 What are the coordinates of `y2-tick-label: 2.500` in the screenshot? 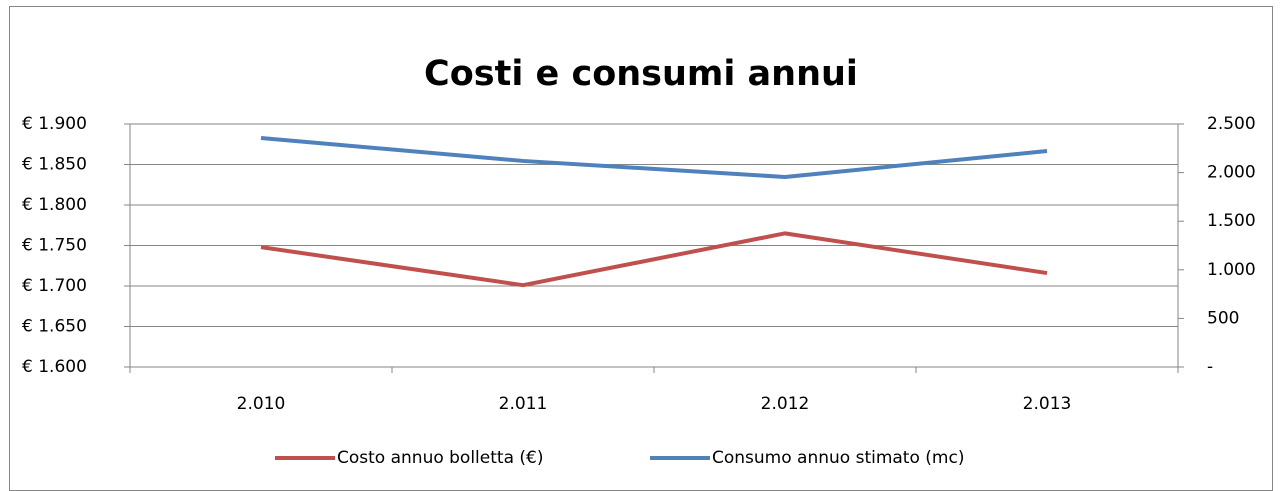 It's located at (1231, 124).